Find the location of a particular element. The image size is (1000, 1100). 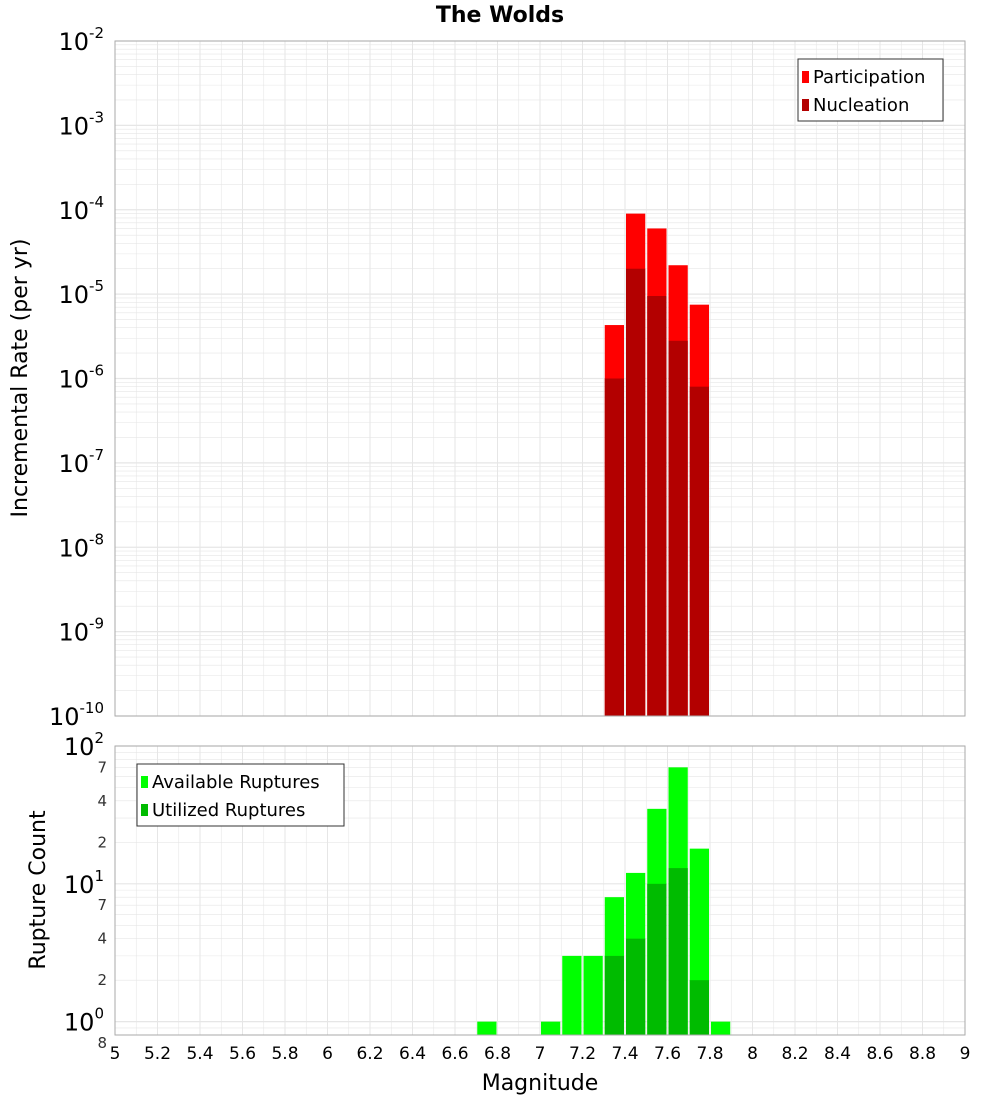

count-y-tick-label: 10¹ is located at coordinates (84, 883).